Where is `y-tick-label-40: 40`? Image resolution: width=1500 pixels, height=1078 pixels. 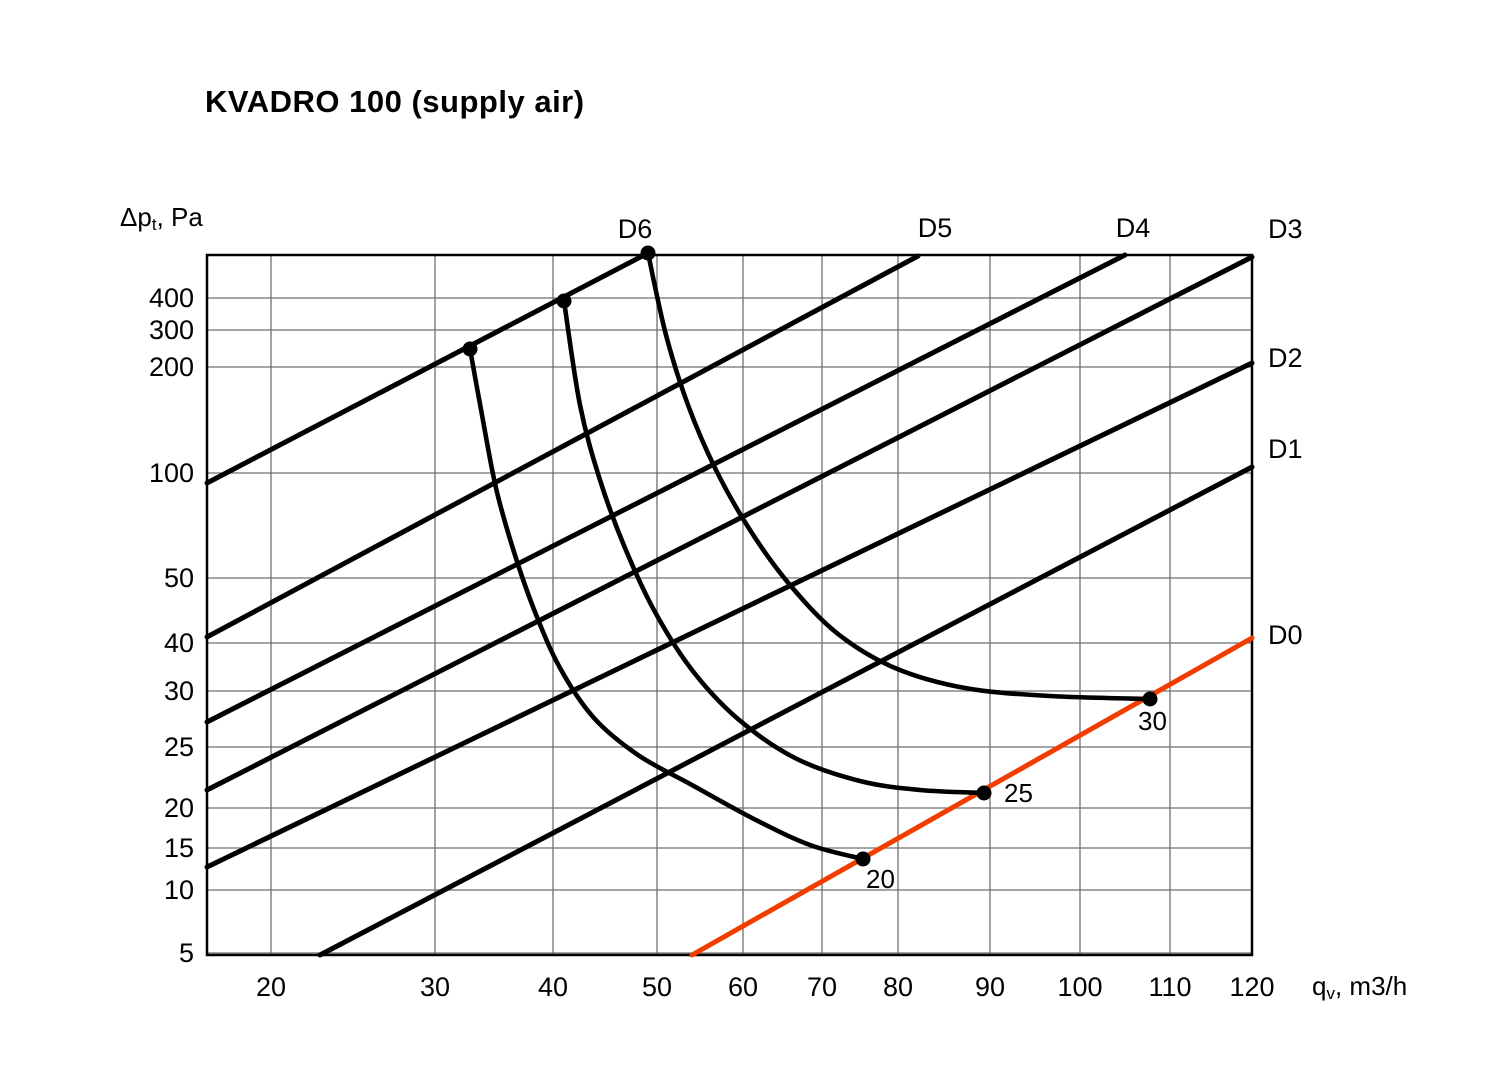 y-tick-label-40: 40 is located at coordinates (179, 643).